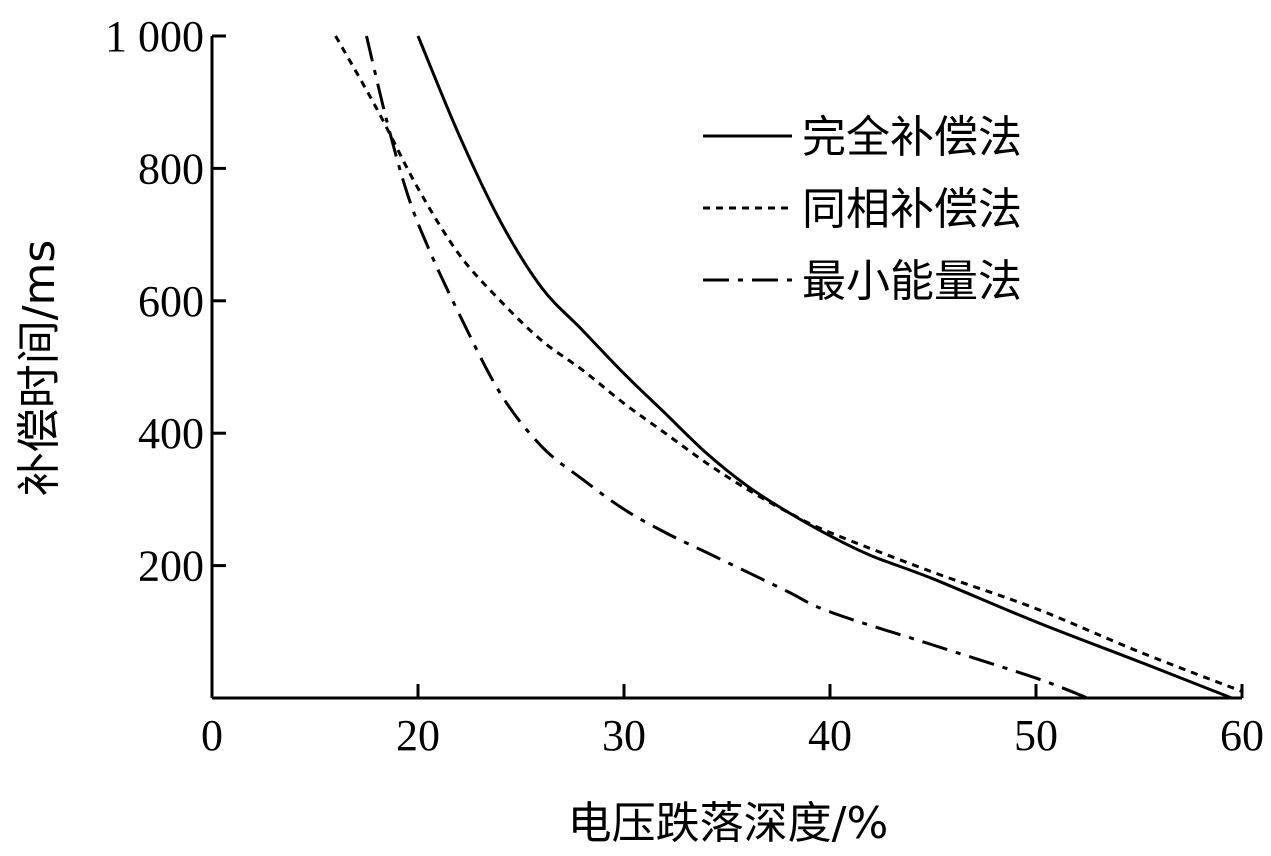 The height and width of the screenshot is (856, 1271). What do you see at coordinates (154, 36) in the screenshot?
I see `y-tick-label: 1 000` at bounding box center [154, 36].